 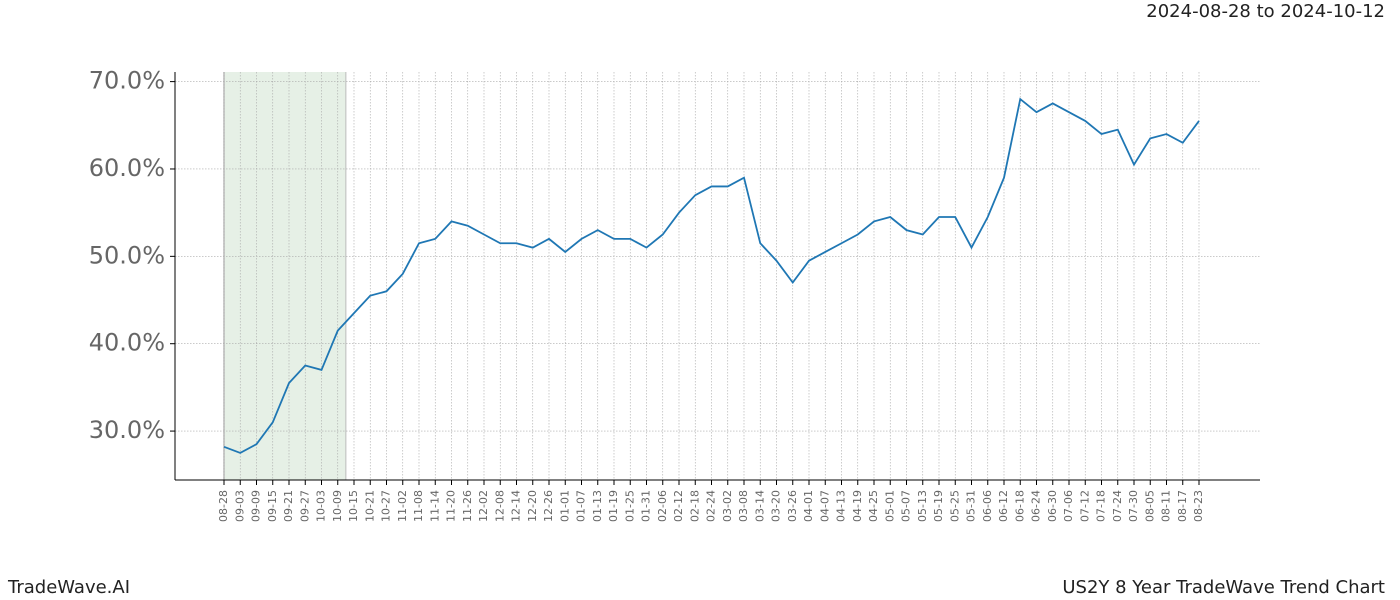 I want to click on x-tick-label: 01-13, so click(x=597, y=506).